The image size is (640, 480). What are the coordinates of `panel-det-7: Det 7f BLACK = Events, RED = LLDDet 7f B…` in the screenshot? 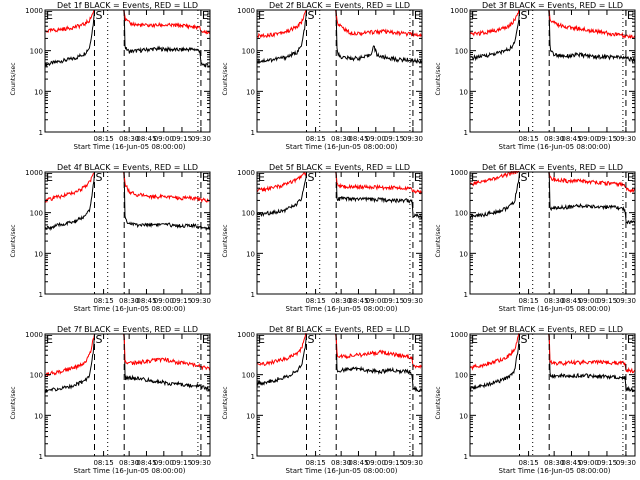 It's located at (110, 399).